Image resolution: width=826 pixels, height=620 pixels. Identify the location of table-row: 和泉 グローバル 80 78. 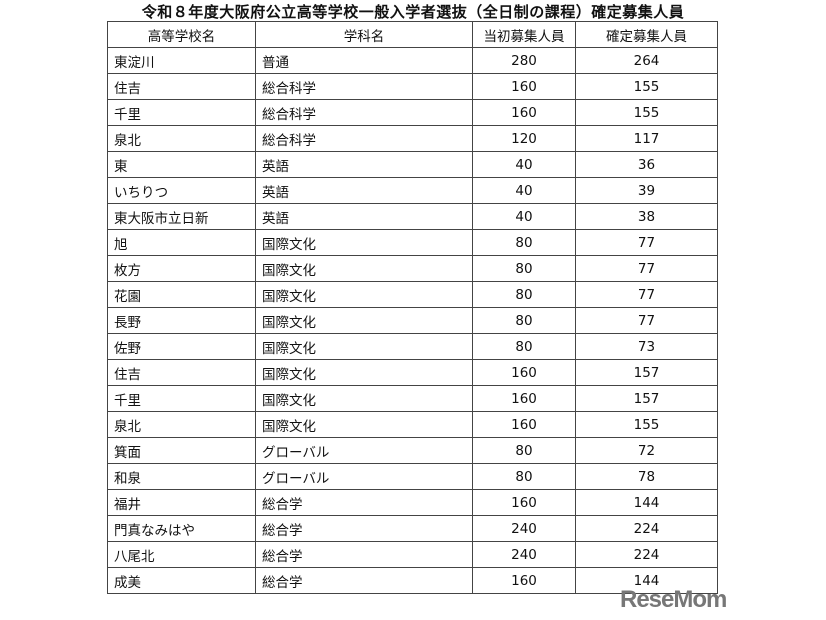
(412, 476).